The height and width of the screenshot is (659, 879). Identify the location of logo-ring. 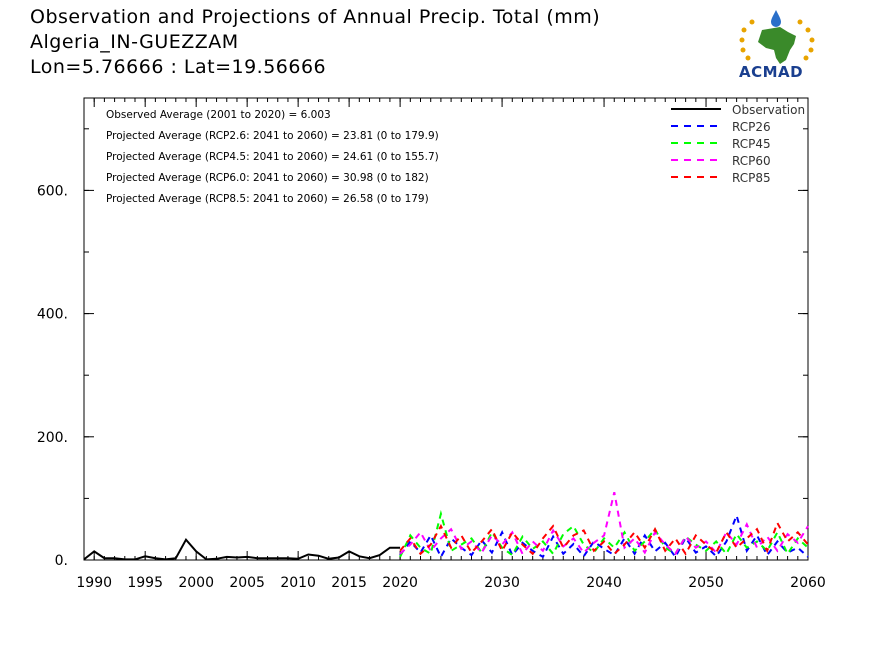
(777, 40).